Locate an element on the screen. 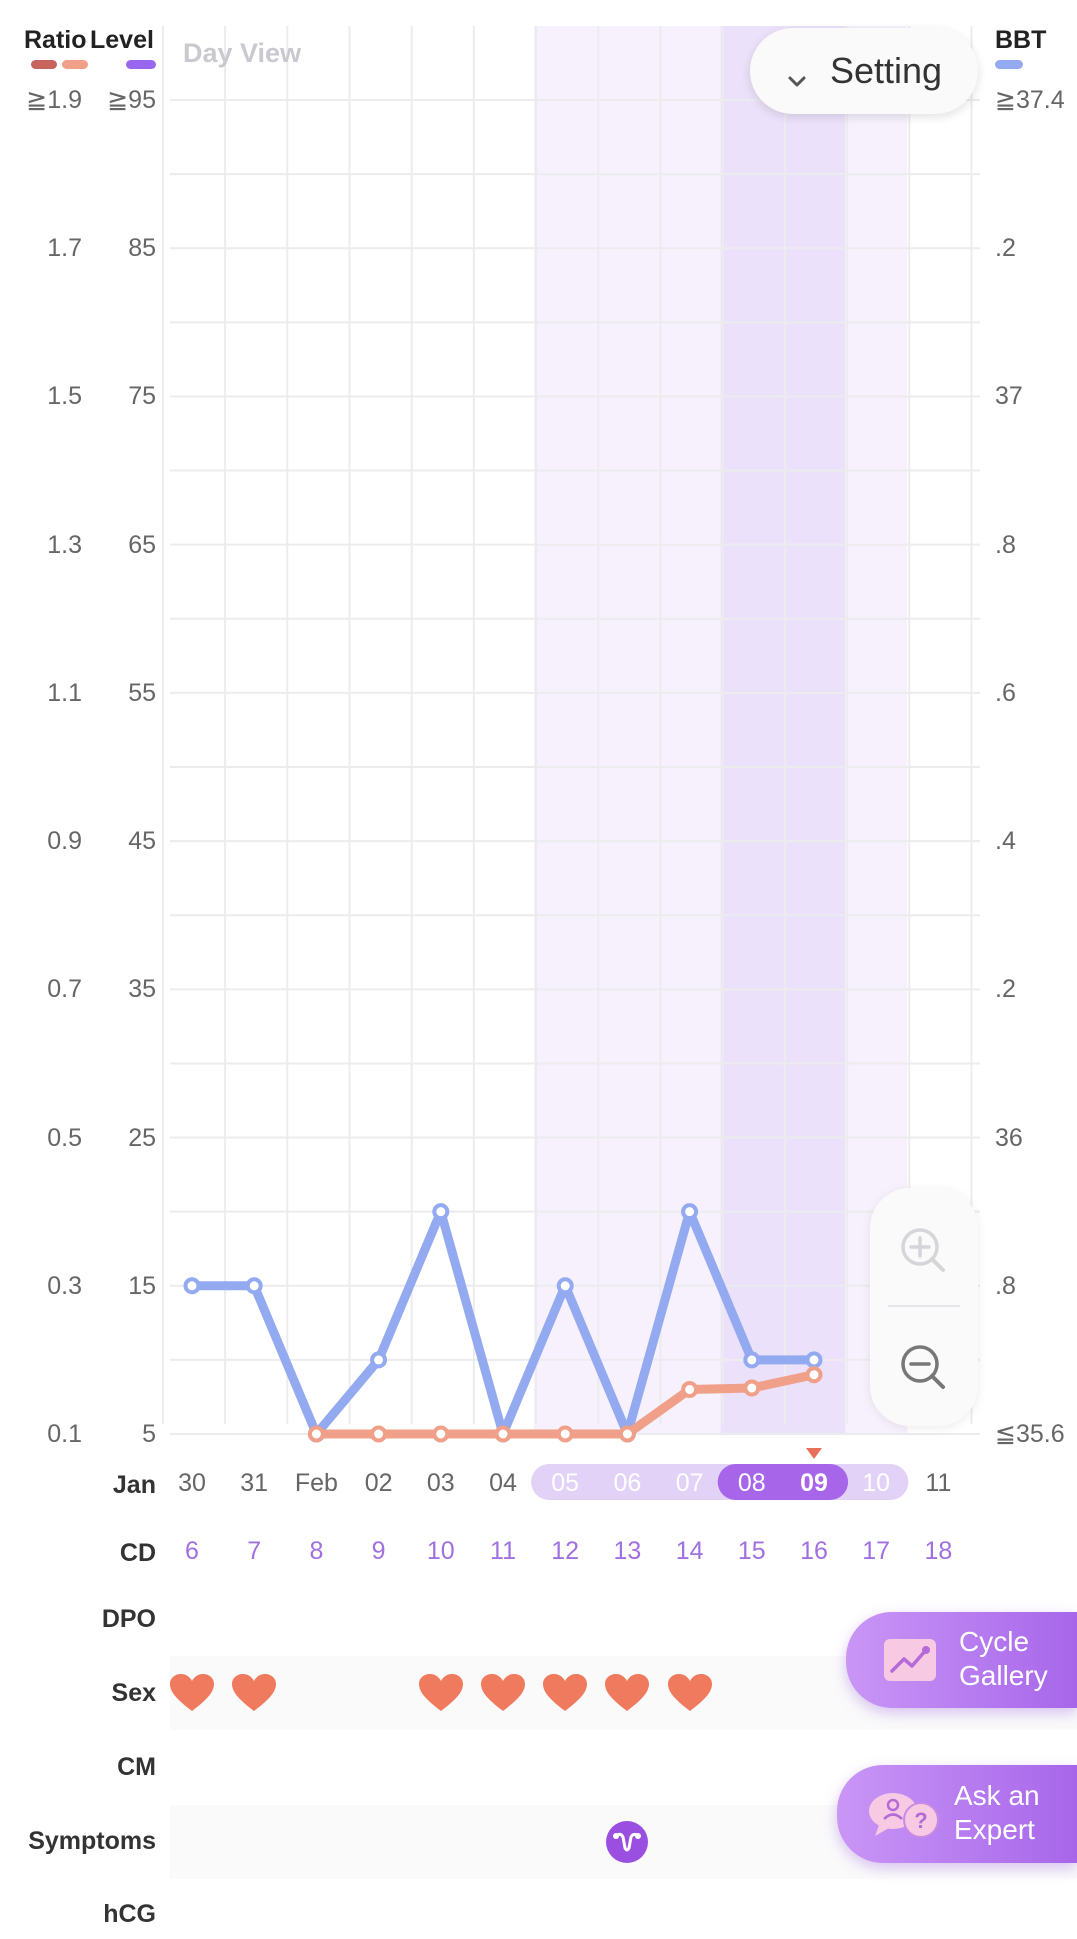 This screenshot has width=1077, height=1939. chevron-down-icon is located at coordinates (797, 73).